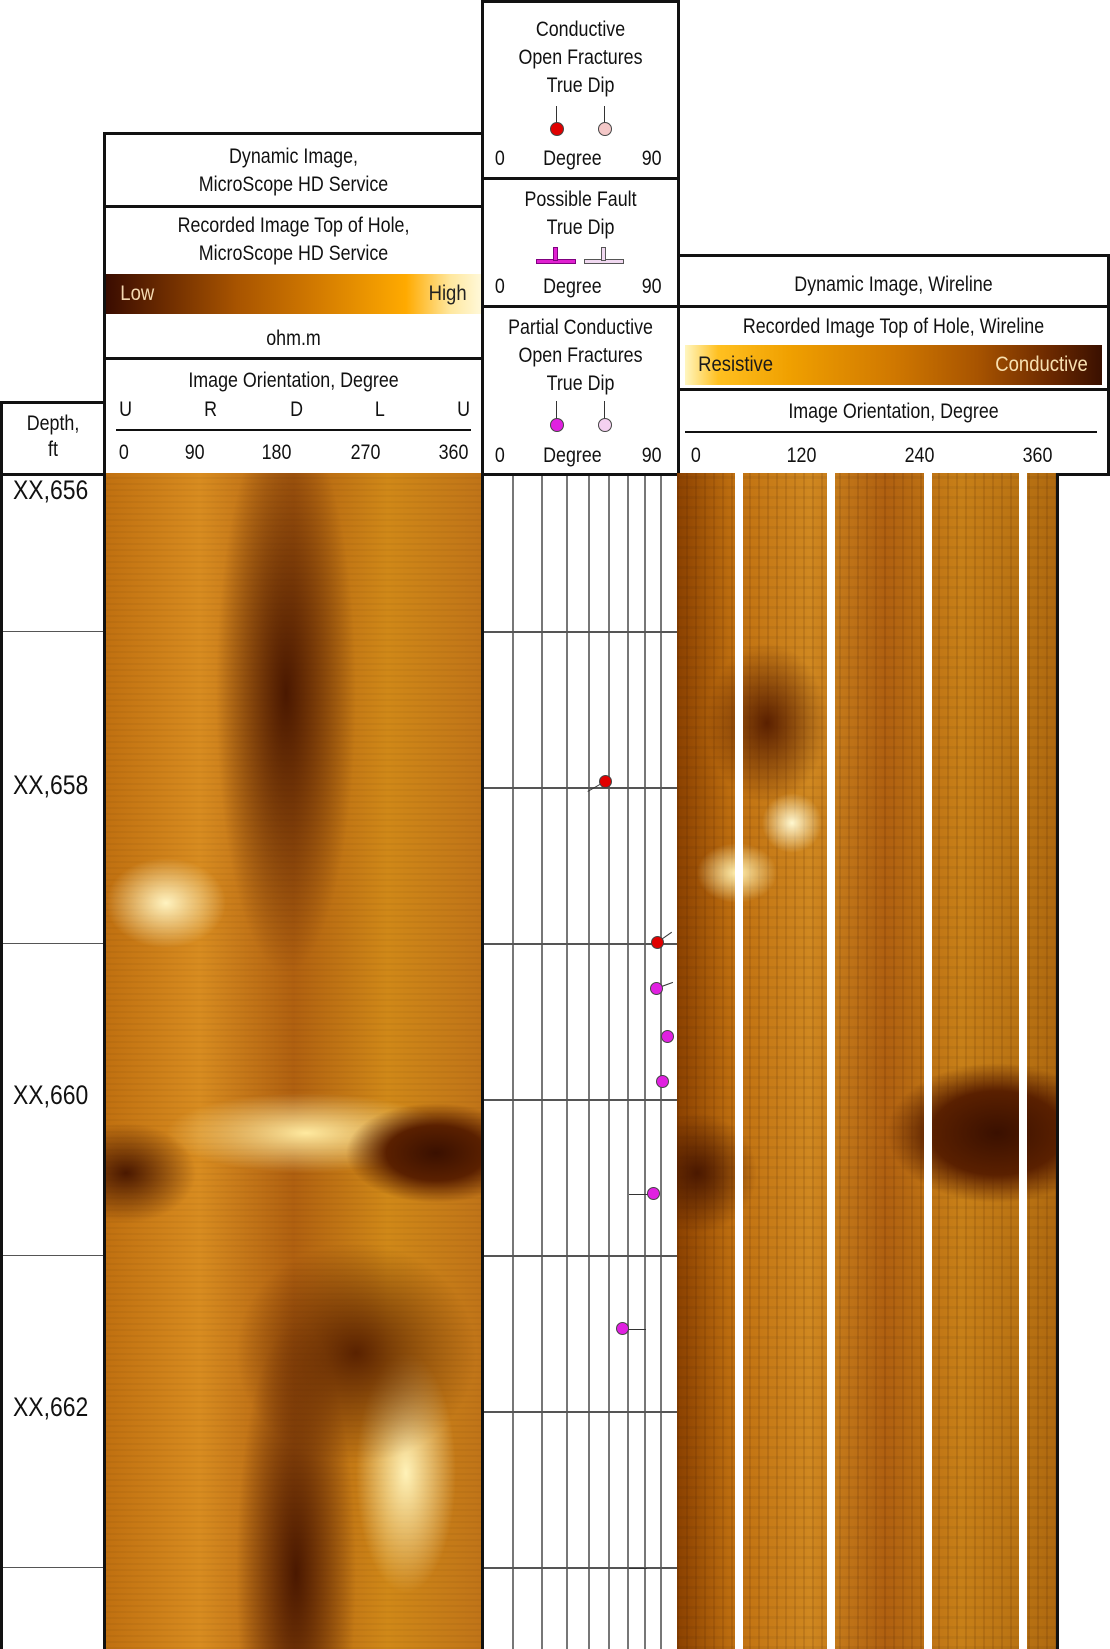 The image size is (1110, 1649). Describe the element at coordinates (580, 355) in the screenshot. I see `legend-partial-line2: Open Fractures` at that location.